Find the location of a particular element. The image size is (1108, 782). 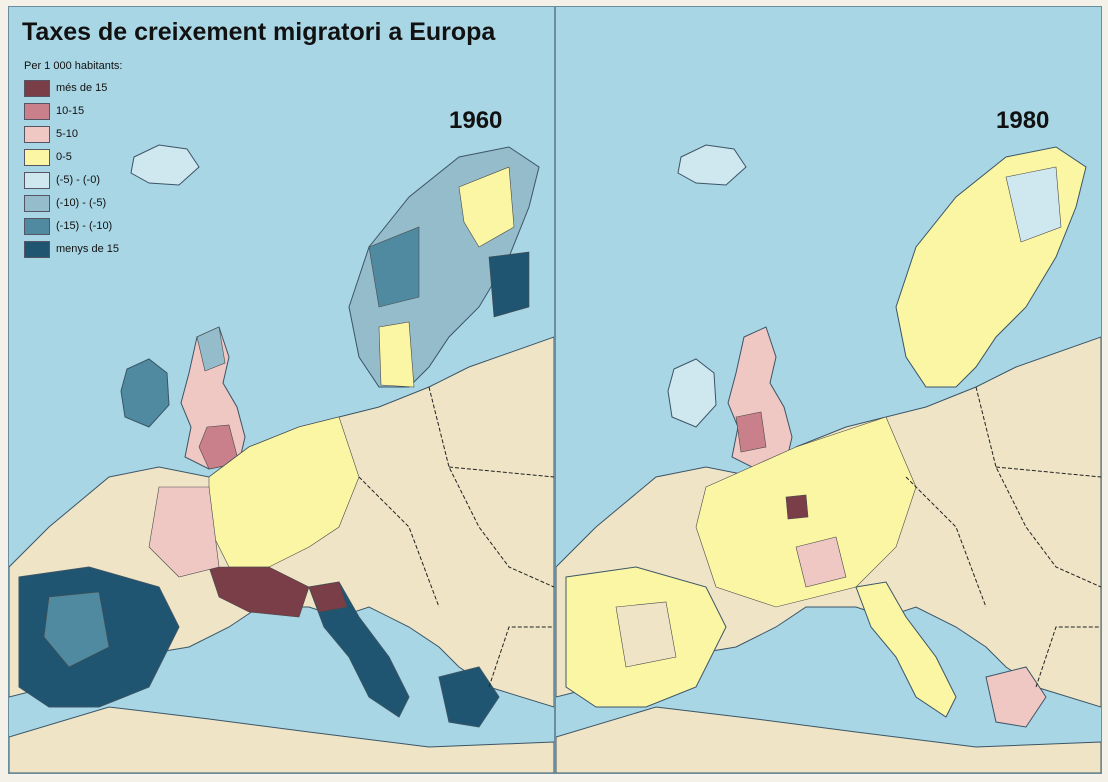

legend-label: 0-5 is located at coordinates (64, 157).